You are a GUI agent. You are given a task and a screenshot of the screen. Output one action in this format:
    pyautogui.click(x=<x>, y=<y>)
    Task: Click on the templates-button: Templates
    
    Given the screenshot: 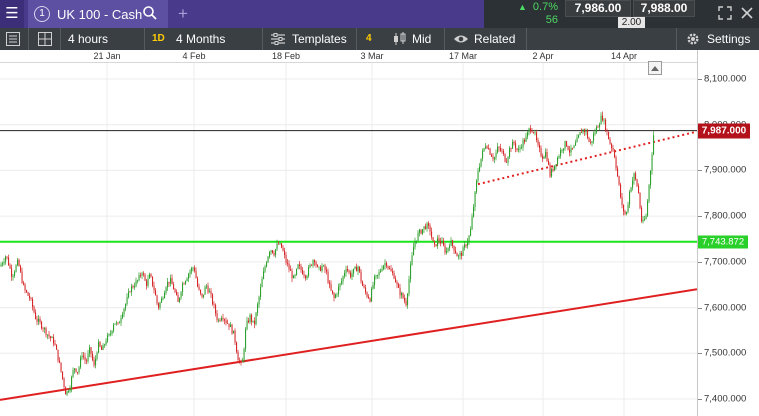 What is the action you would take?
    pyautogui.click(x=319, y=39)
    